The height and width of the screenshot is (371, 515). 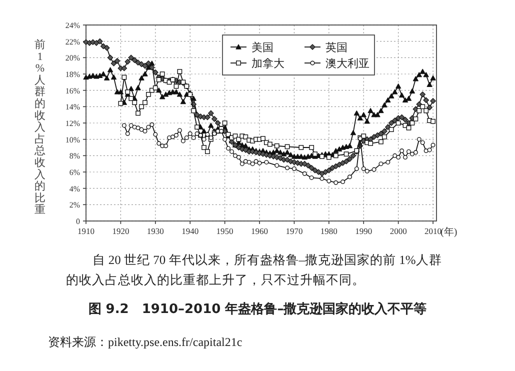 What do you see at coordinates (225, 231) in the screenshot?
I see `x-tick-label: 1950` at bounding box center [225, 231].